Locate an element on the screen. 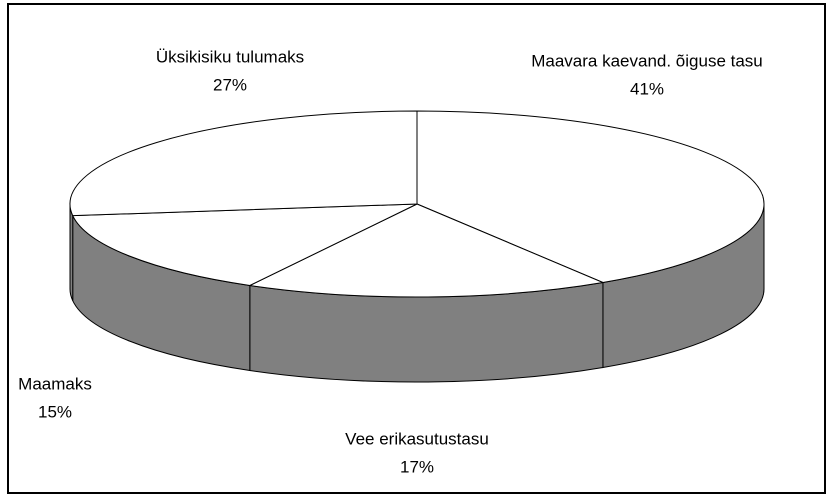 The image size is (834, 500). slice-value-label: 41% is located at coordinates (647, 88).